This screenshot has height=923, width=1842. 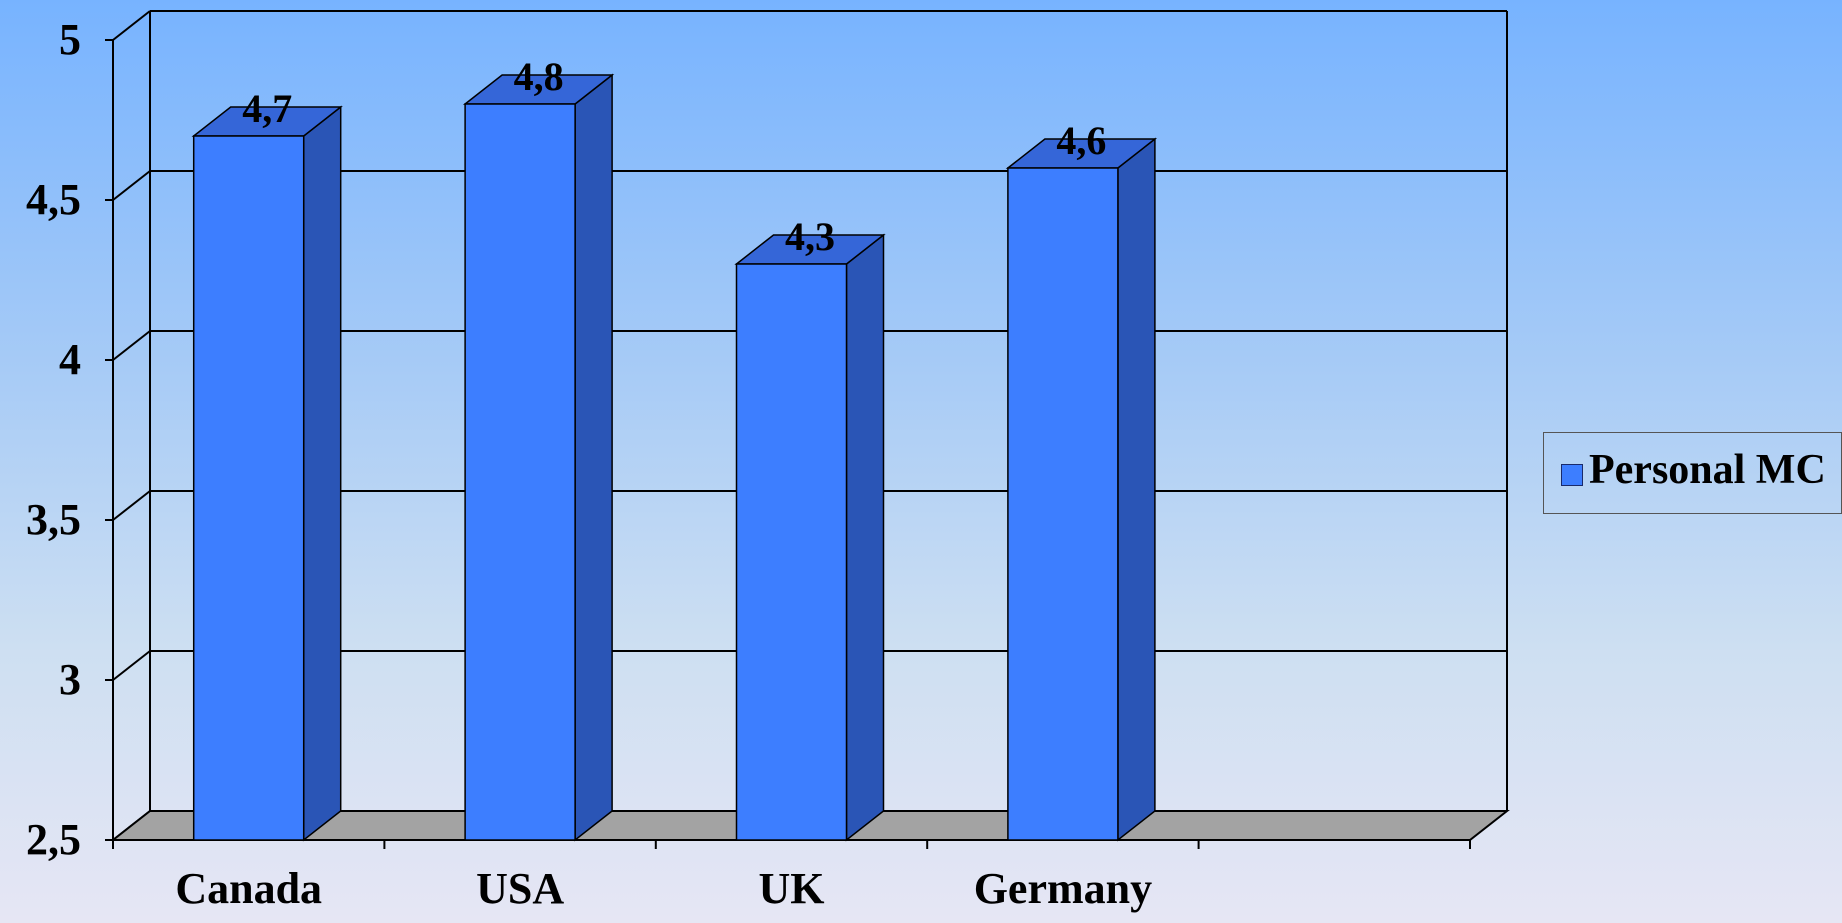 What do you see at coordinates (70, 359) in the screenshot?
I see `y-tick-label-3: 4` at bounding box center [70, 359].